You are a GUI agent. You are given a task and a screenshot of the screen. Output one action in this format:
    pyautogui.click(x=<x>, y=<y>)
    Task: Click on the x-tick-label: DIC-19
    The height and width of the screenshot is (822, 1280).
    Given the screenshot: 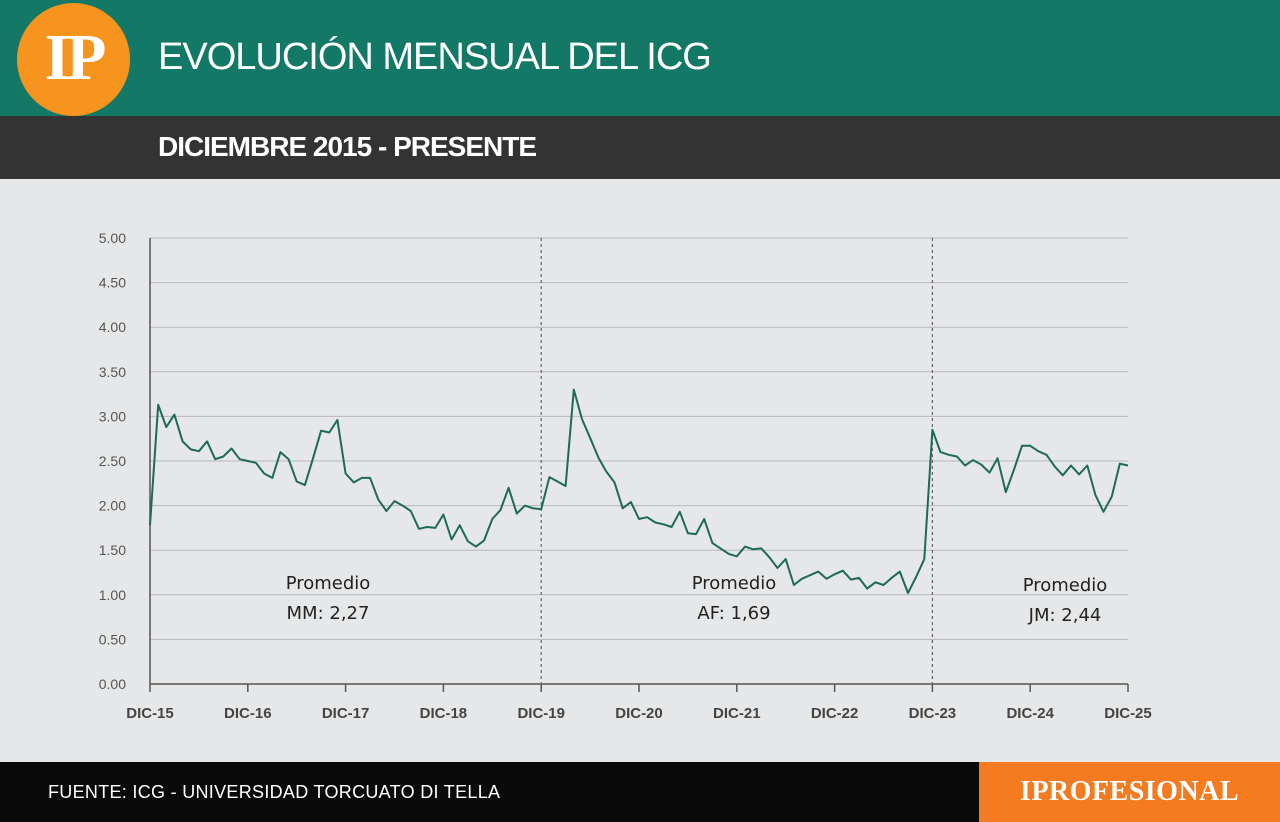 What is the action you would take?
    pyautogui.click(x=541, y=713)
    